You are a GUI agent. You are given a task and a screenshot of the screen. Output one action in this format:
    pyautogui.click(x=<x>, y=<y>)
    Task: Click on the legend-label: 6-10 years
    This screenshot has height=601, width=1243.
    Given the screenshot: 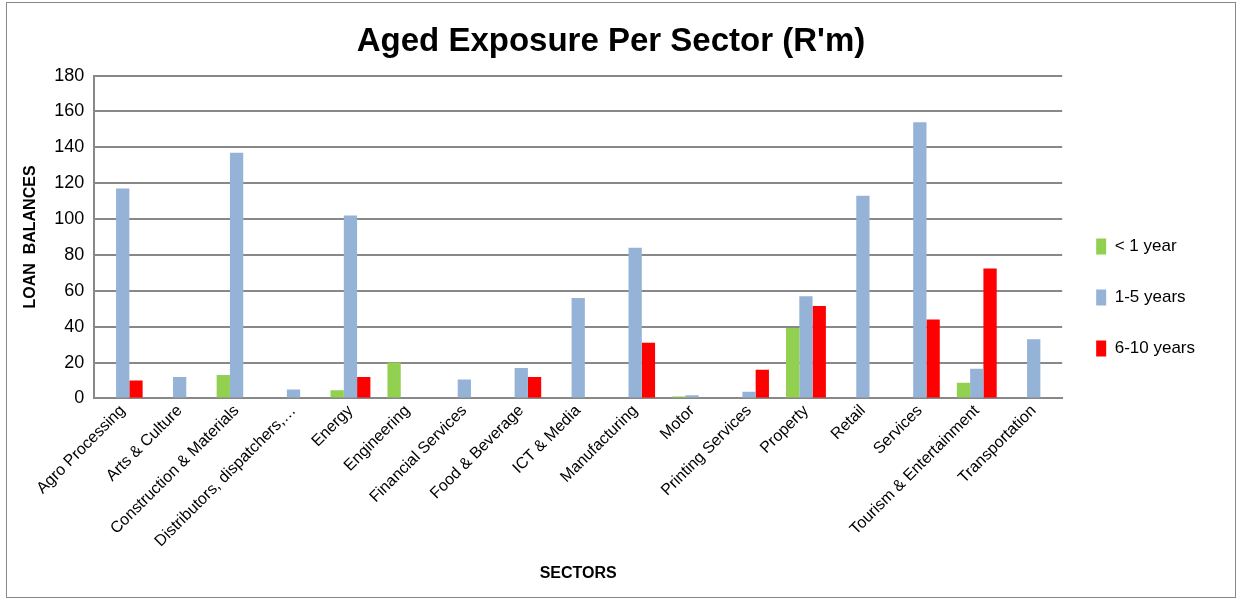 What is the action you would take?
    pyautogui.click(x=1155, y=348)
    